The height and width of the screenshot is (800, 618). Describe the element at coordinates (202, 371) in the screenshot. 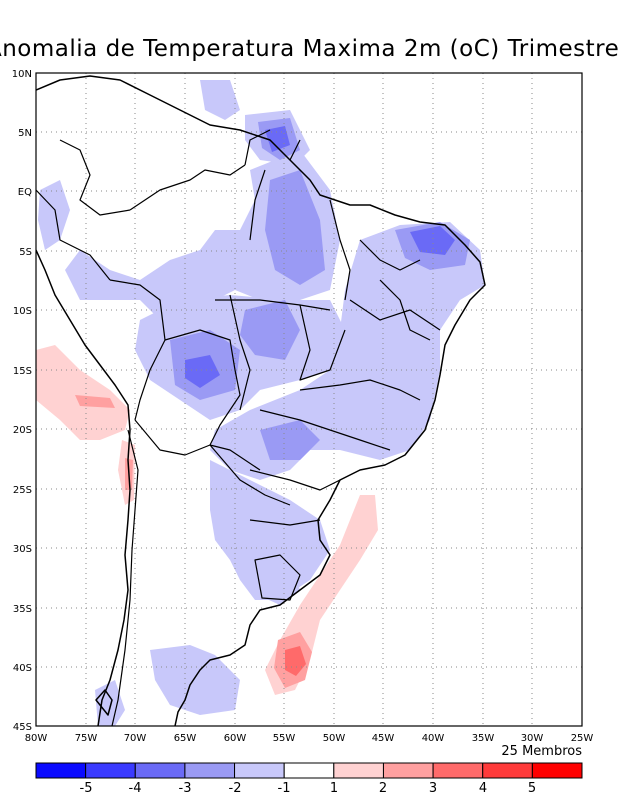

I see `cool-peak-mato-grosso` at that location.